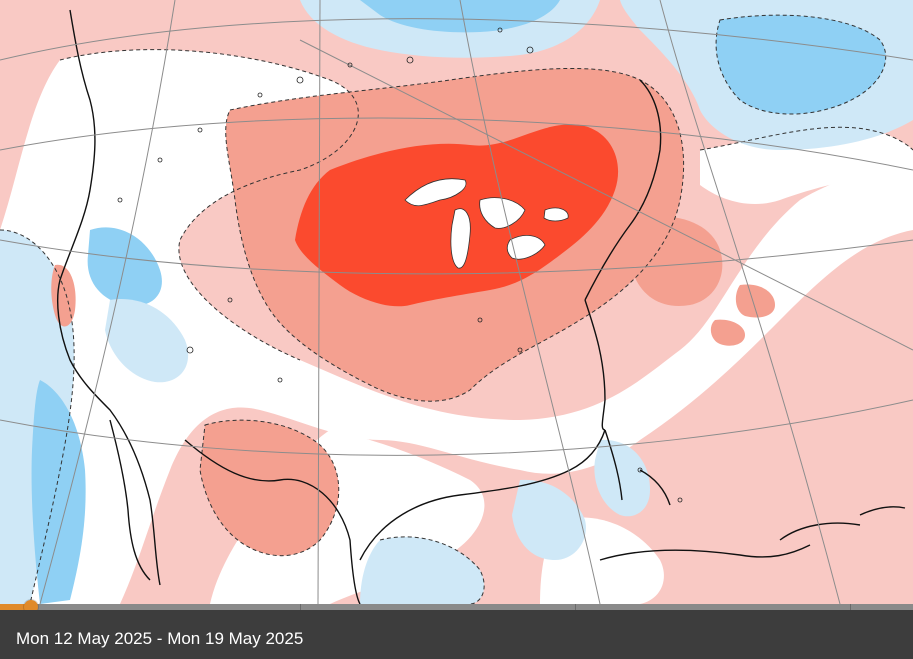 The height and width of the screenshot is (659, 913). I want to click on date-range-label: Mon 12 May 2025 - Mon 19 May 2025, so click(160, 638).